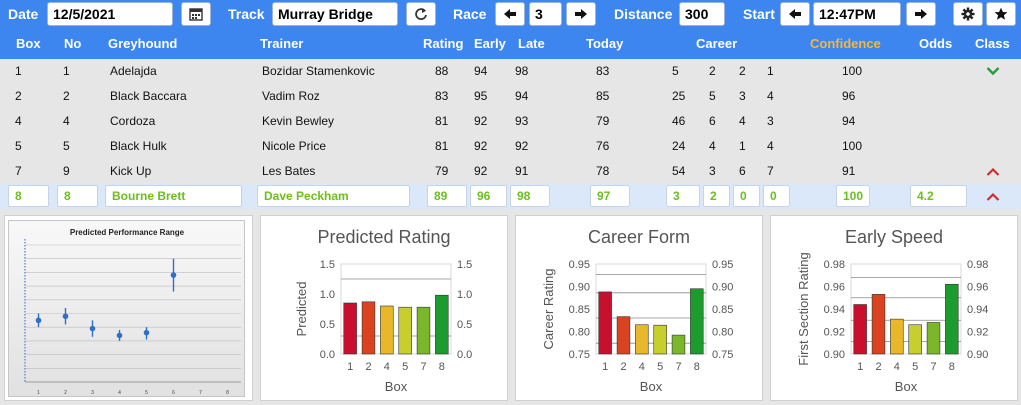  I want to click on cell-career-starts: 3, so click(683, 196).